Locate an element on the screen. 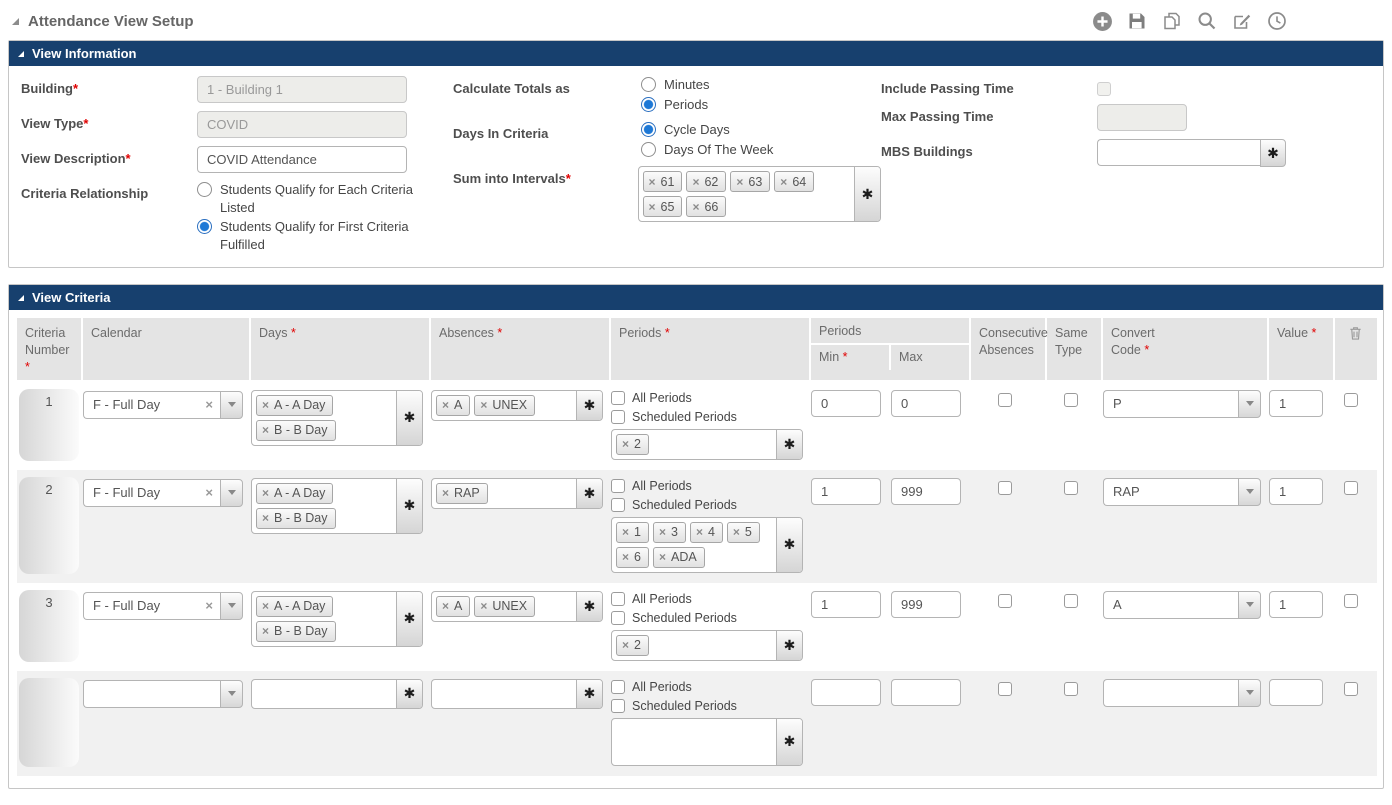  radio-days-of-week: Days Of The Week is located at coordinates (707, 150).